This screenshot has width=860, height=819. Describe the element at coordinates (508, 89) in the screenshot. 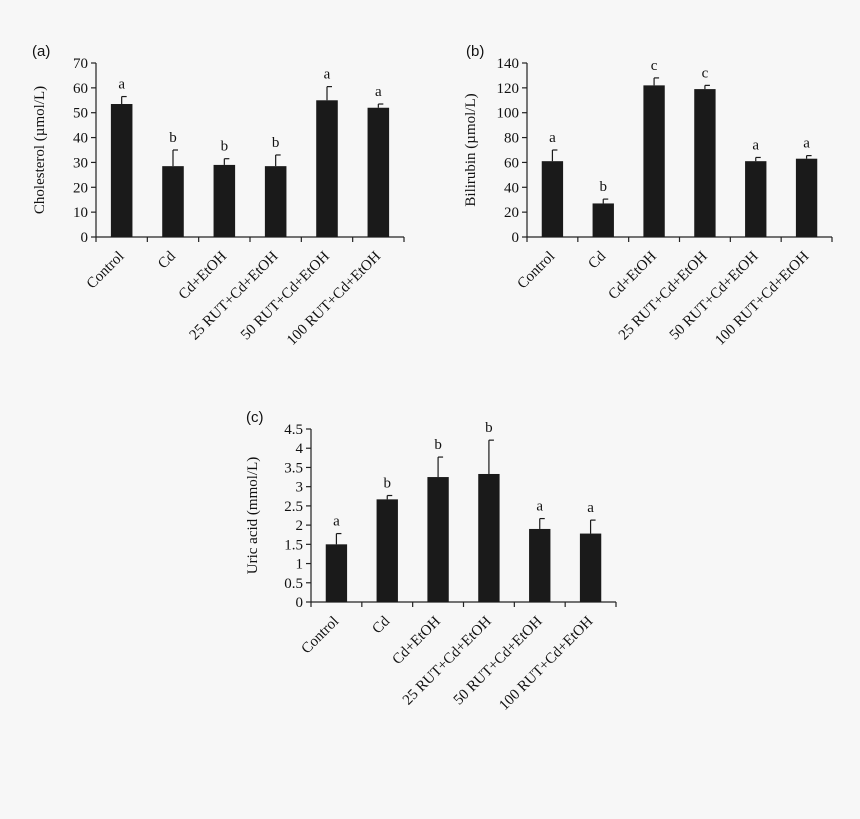

I see `y-tick-label: 120` at that location.